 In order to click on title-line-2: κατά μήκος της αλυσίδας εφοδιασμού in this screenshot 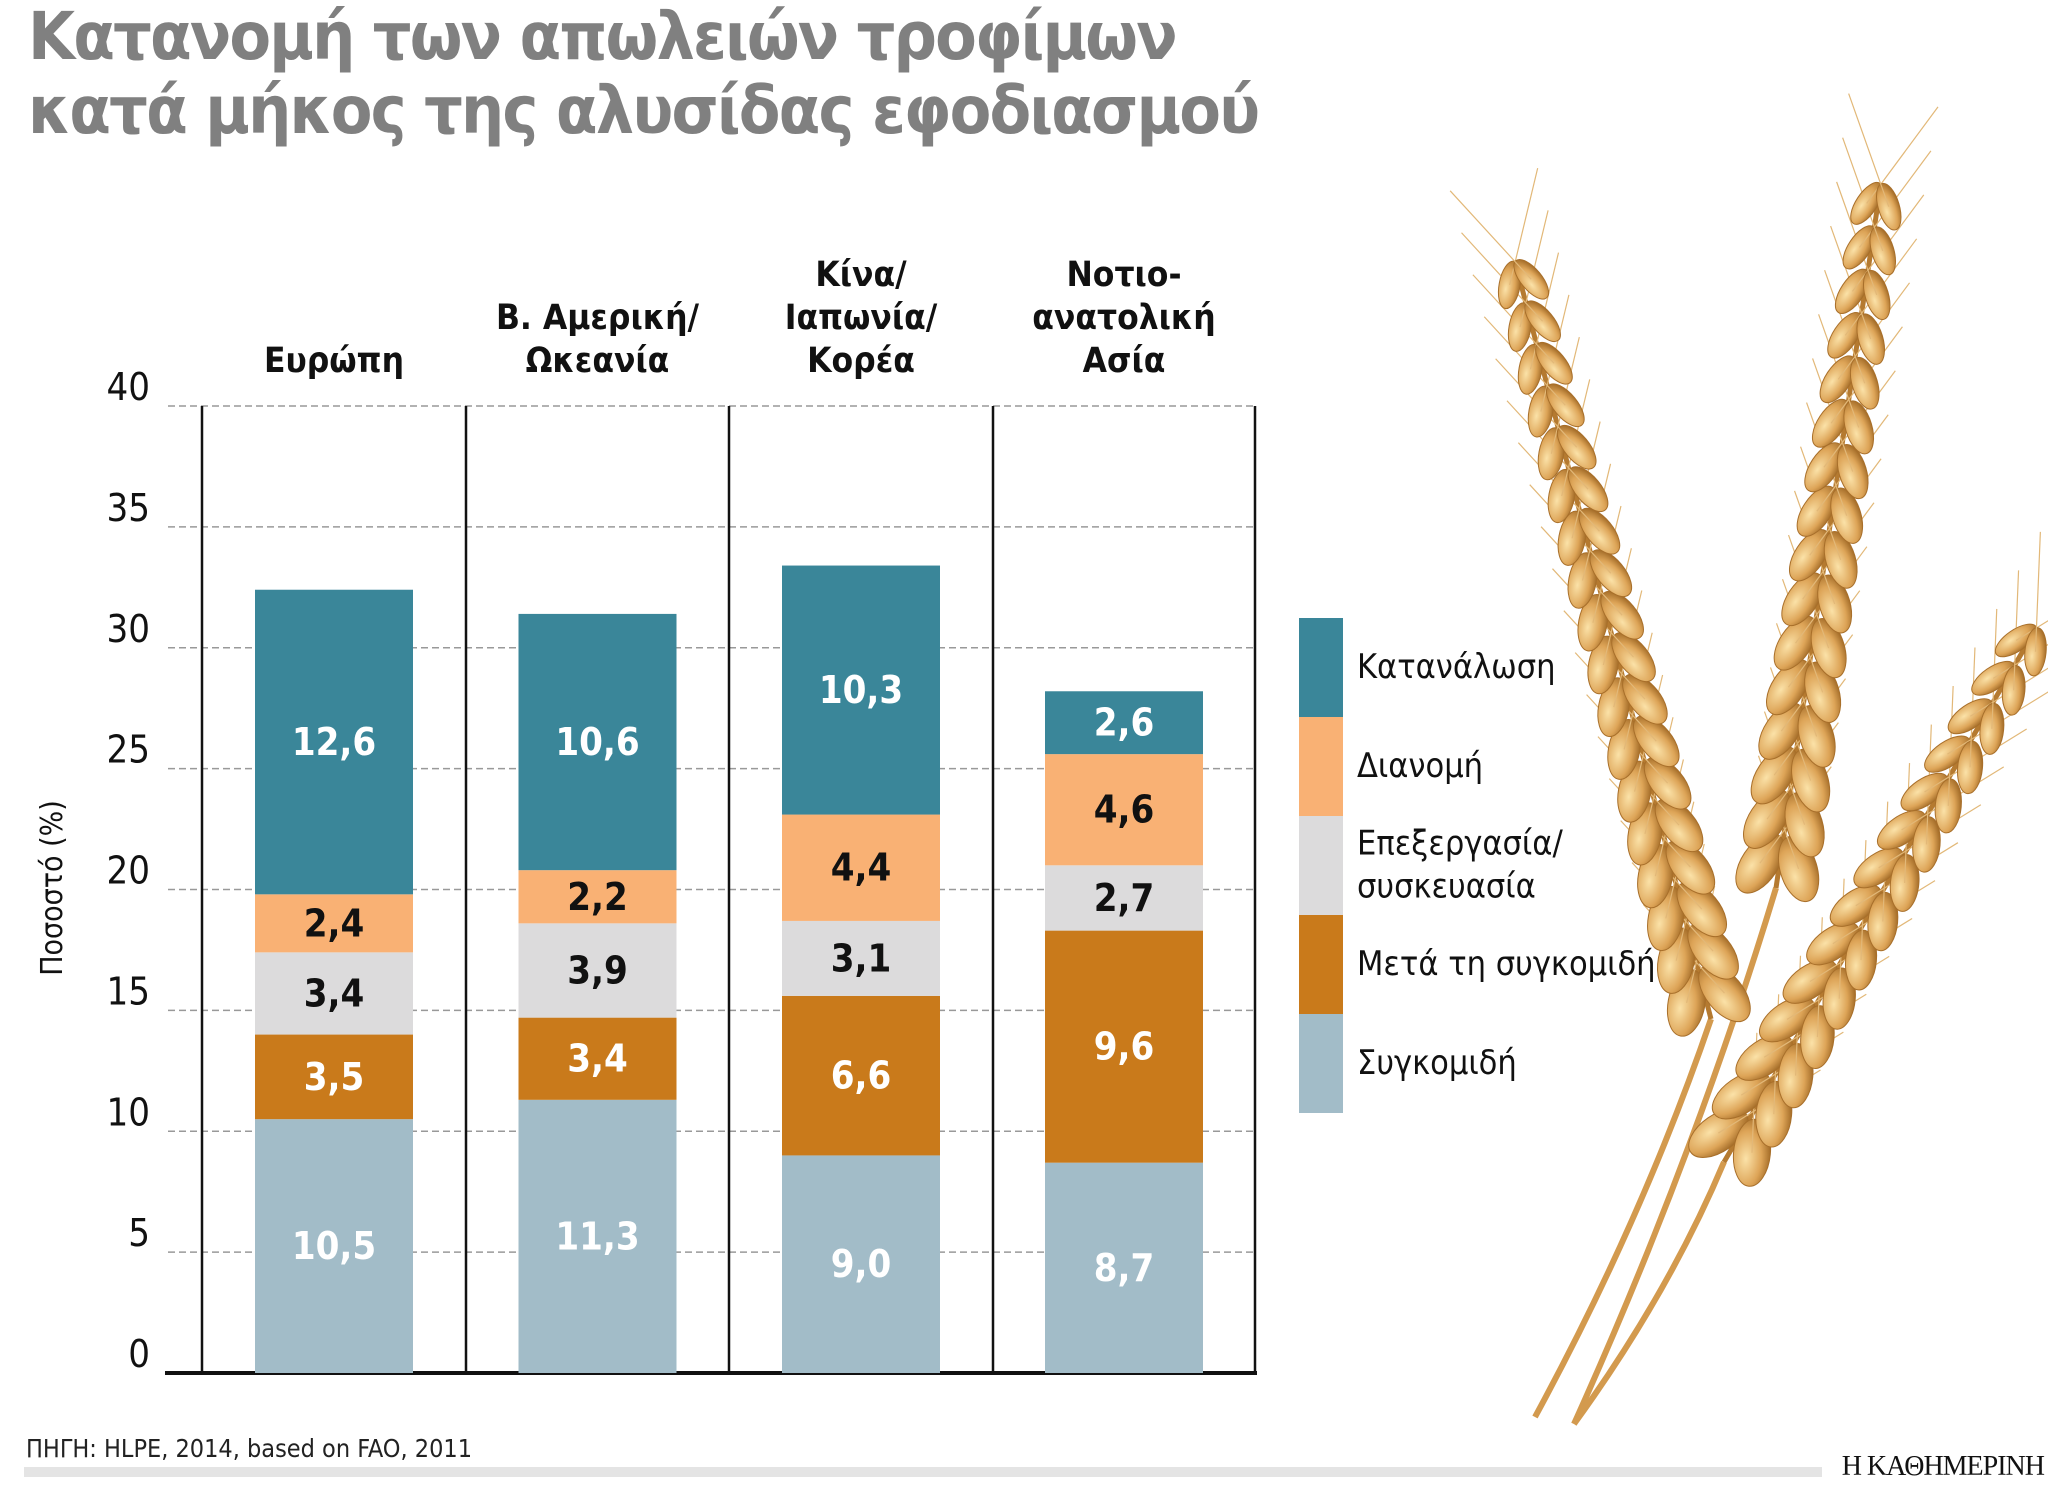, I will do `click(644, 110)`.